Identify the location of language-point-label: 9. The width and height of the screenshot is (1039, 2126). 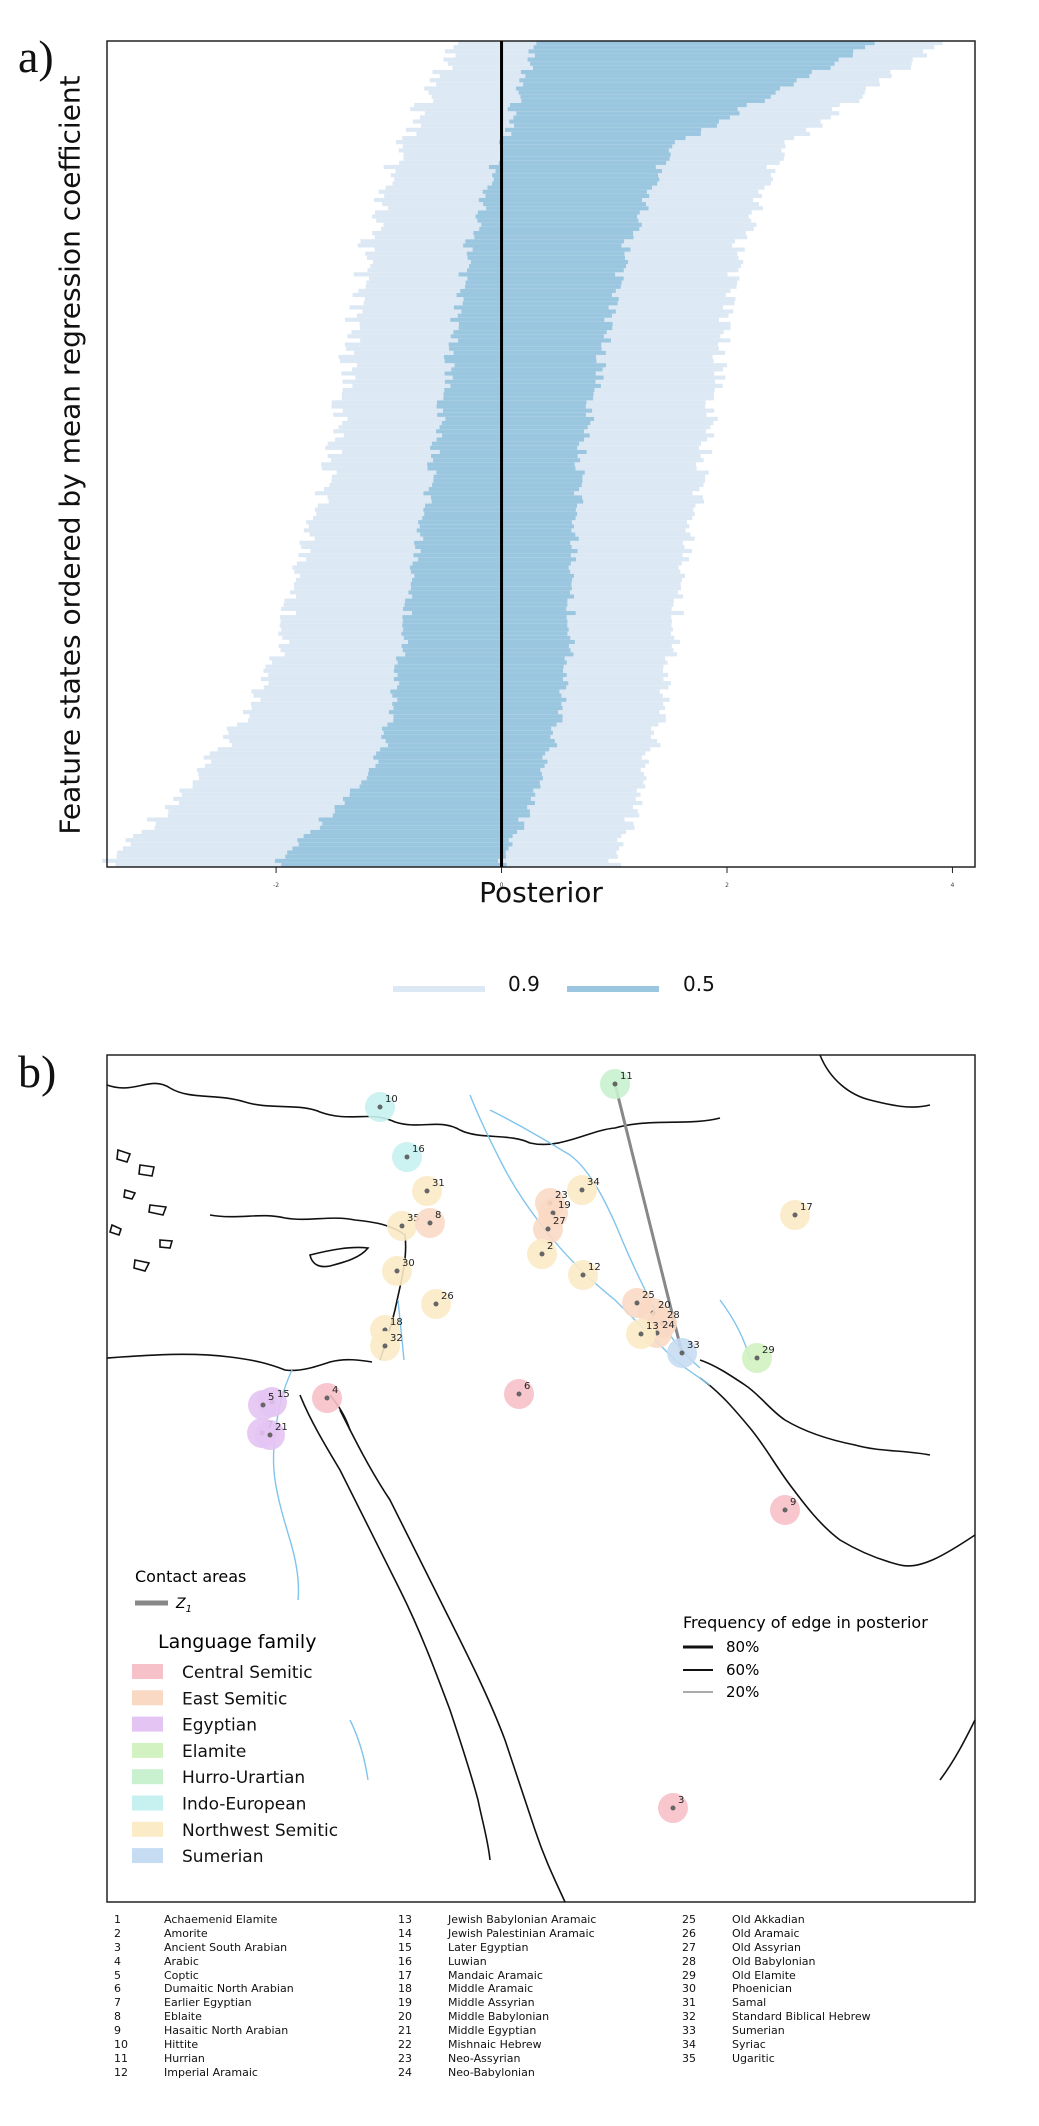
(793, 1502).